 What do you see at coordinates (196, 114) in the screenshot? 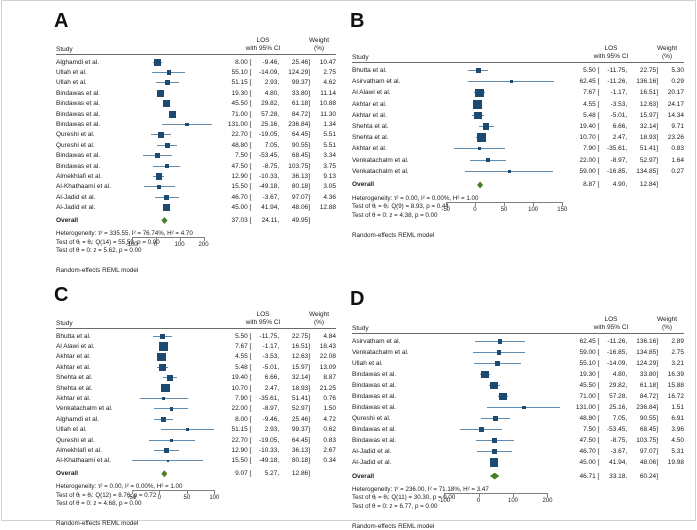
I see `forest-row: Bindawas et al. 71.00 [57.28, 84.72] 11.30` at bounding box center [196, 114].